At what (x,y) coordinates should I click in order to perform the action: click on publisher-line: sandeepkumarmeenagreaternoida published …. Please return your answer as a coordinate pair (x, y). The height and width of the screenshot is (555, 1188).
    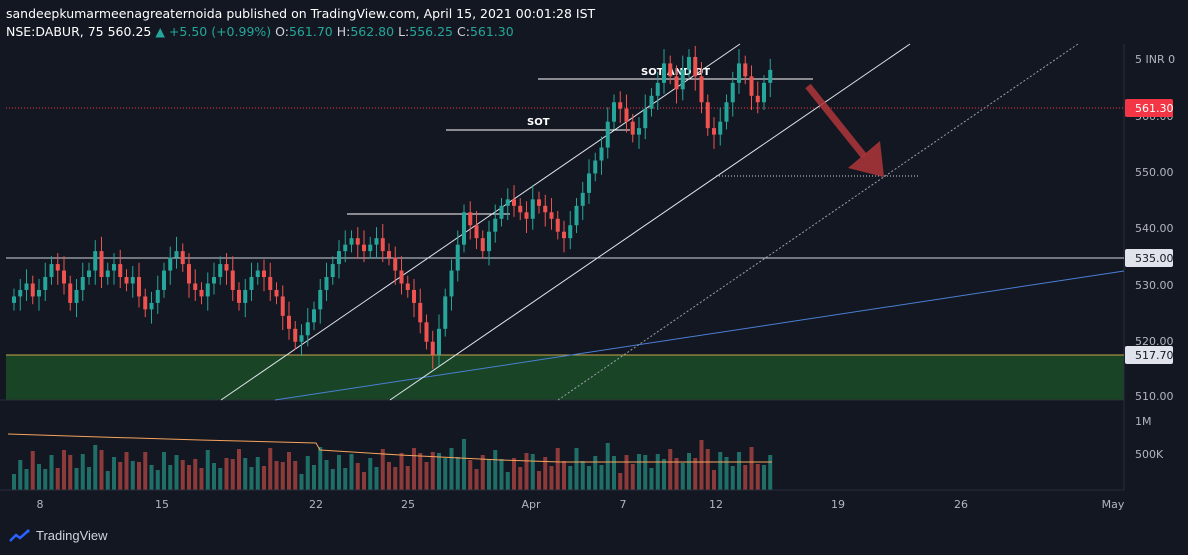
    Looking at the image, I should click on (300, 14).